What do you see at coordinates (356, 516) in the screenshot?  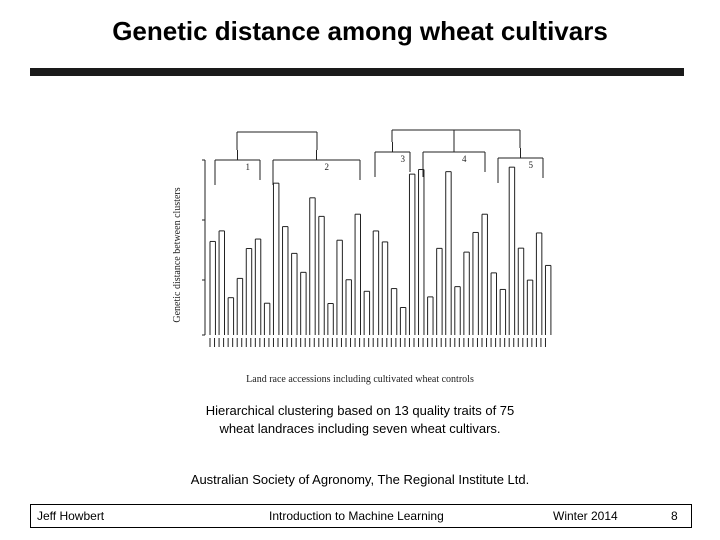 I see `footer-course: Introduction to Machine Learning` at bounding box center [356, 516].